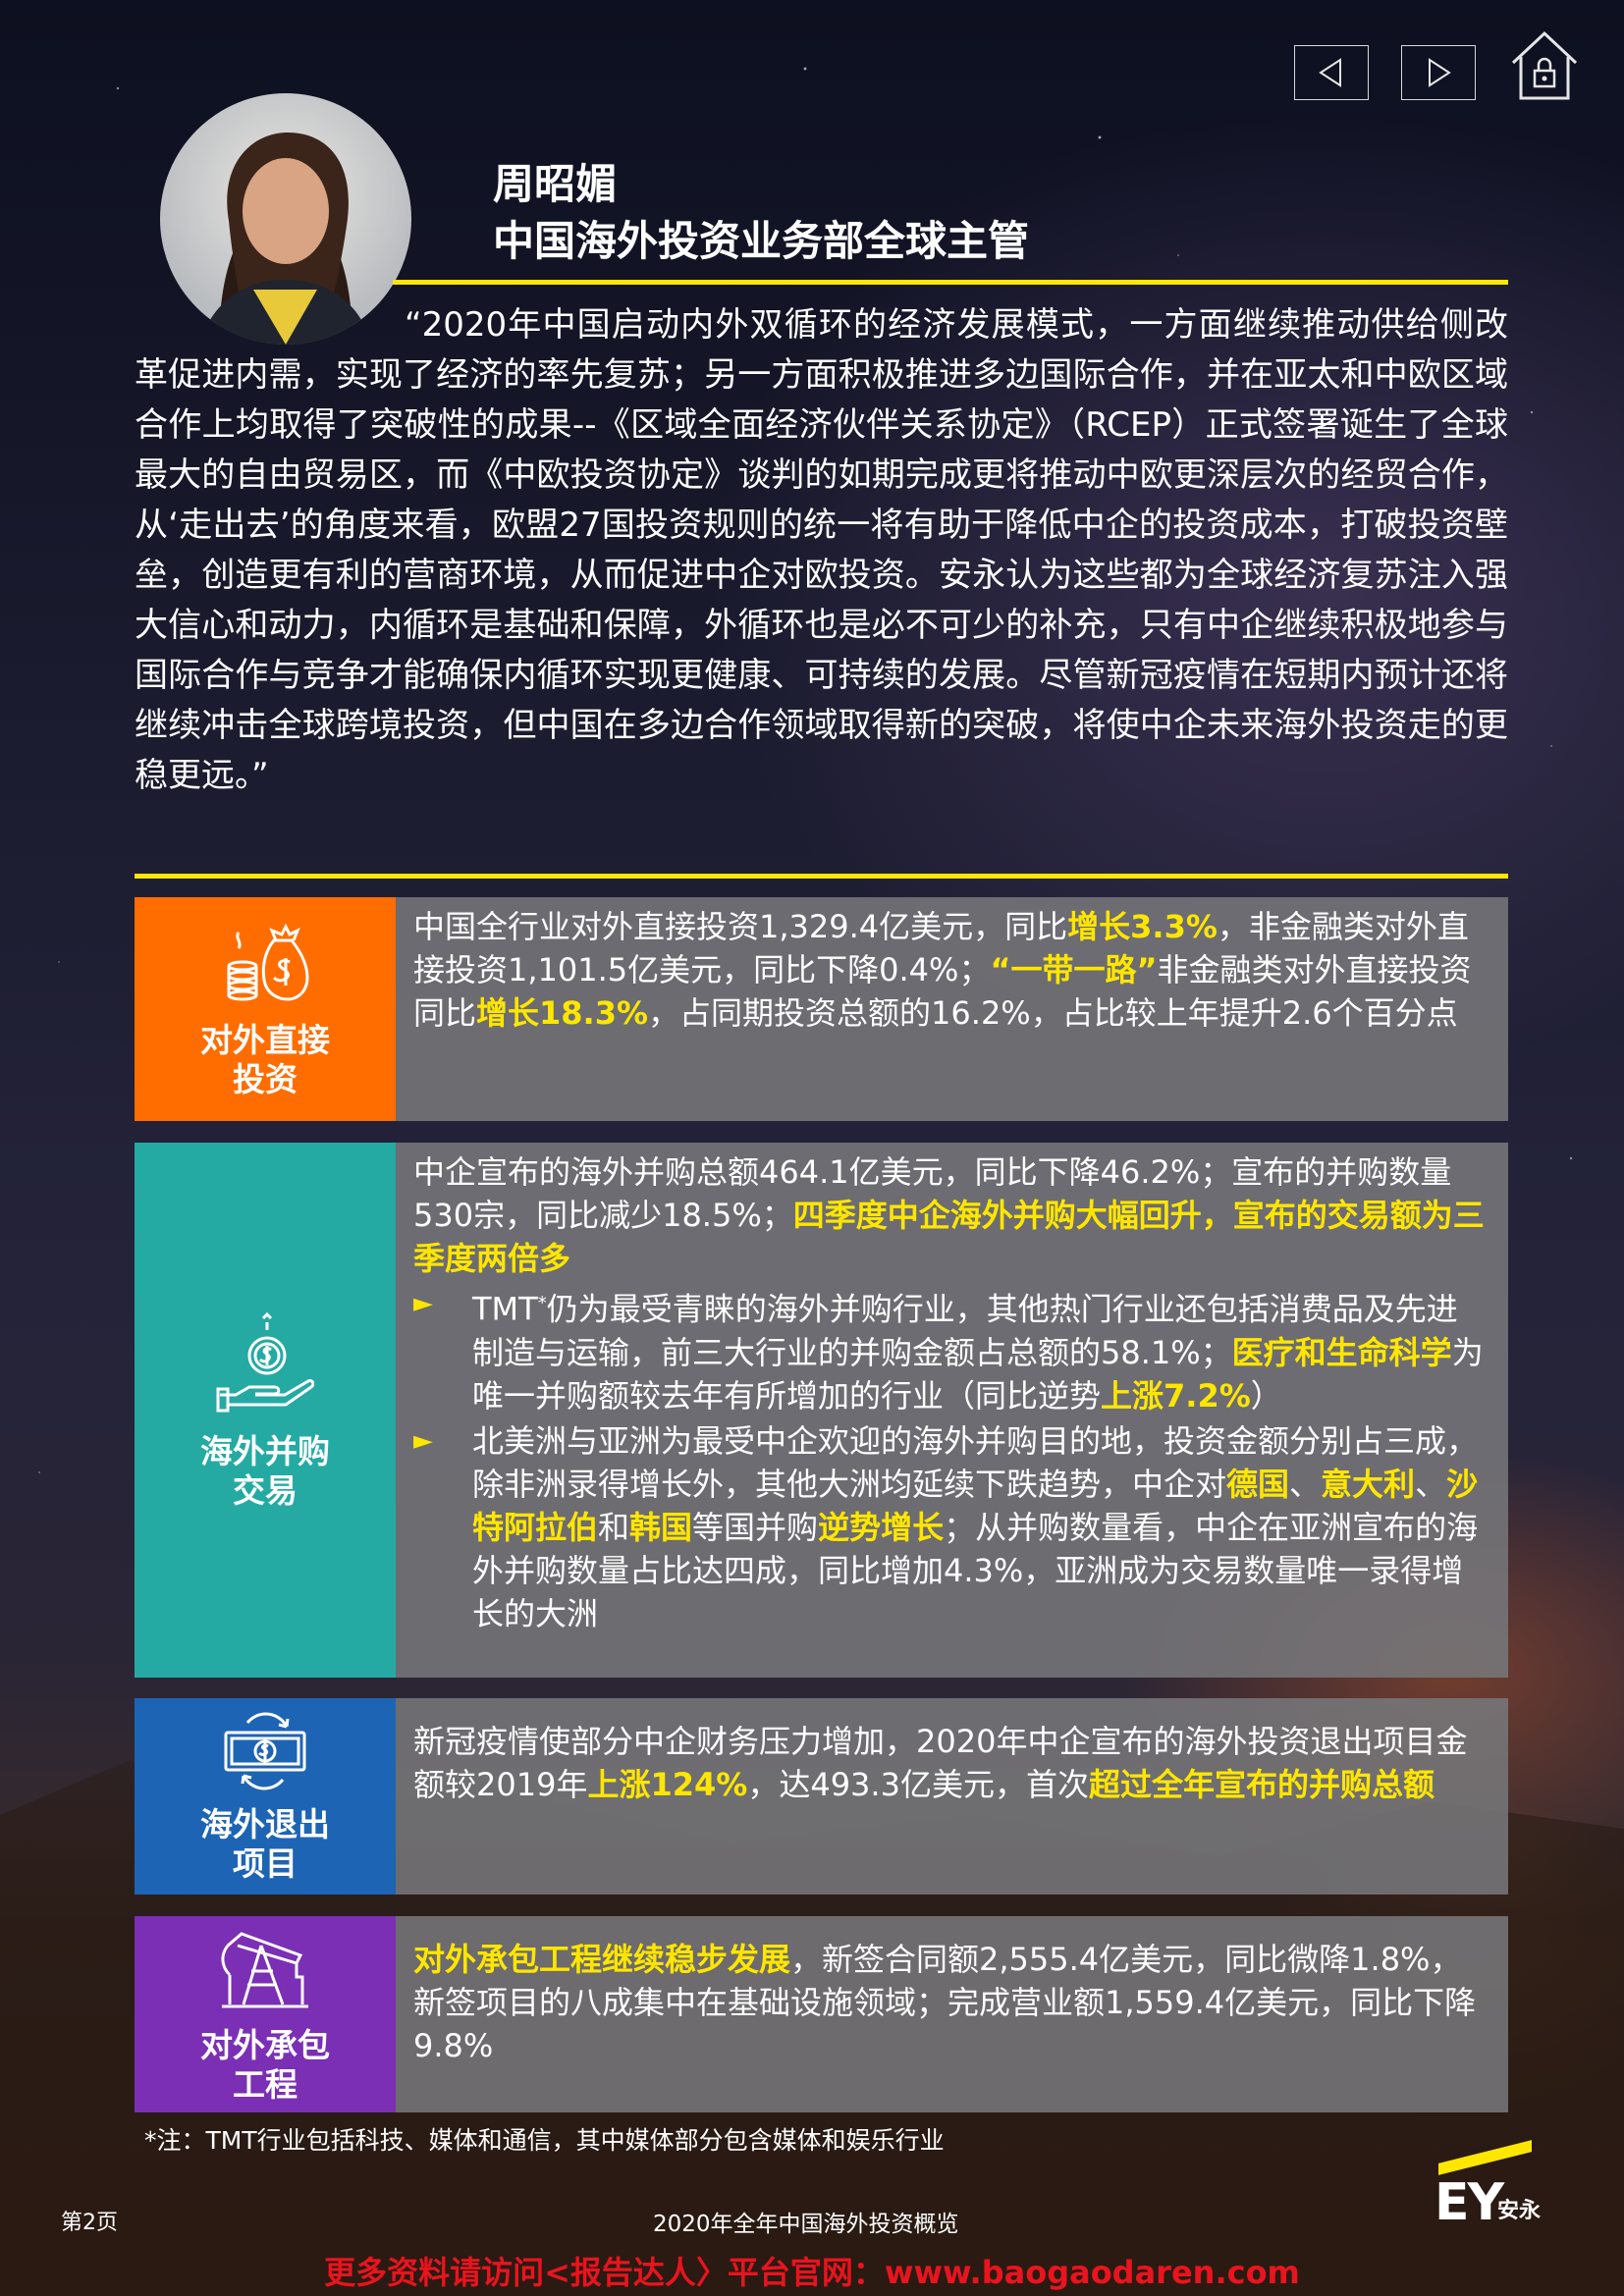 Image resolution: width=1624 pixels, height=2296 pixels. Describe the element at coordinates (265, 2014) in the screenshot. I see `card-side-epc: 对外承包工程` at that location.